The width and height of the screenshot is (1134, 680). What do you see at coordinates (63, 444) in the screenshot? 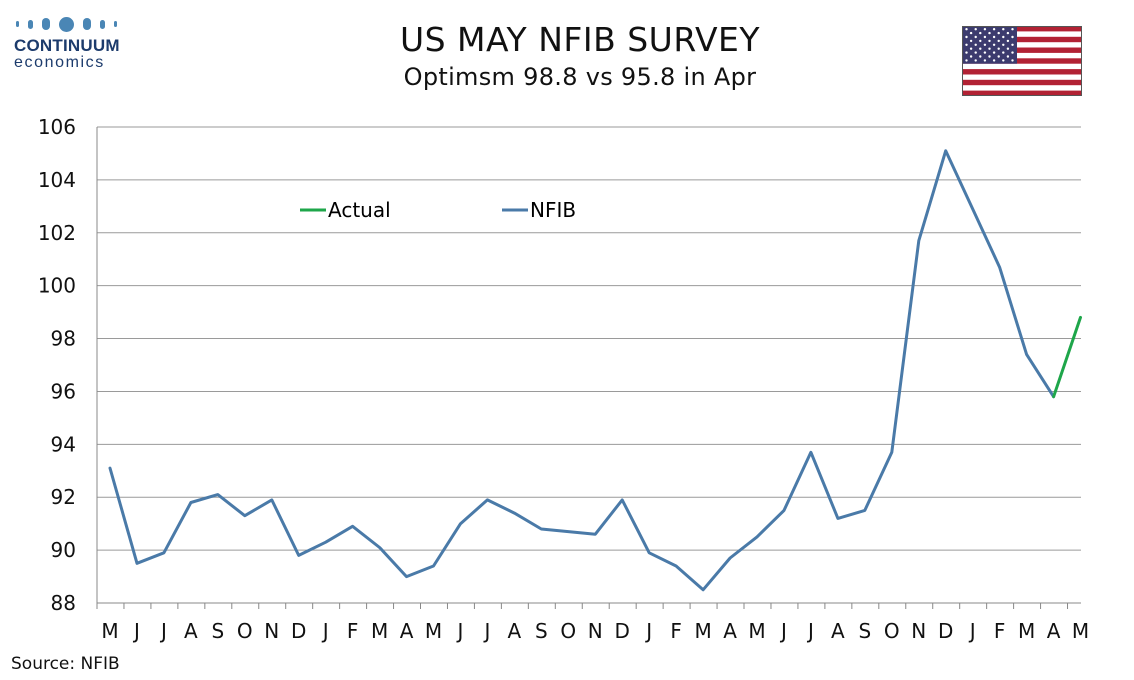
I see `y-tick-label: 94` at bounding box center [63, 444].